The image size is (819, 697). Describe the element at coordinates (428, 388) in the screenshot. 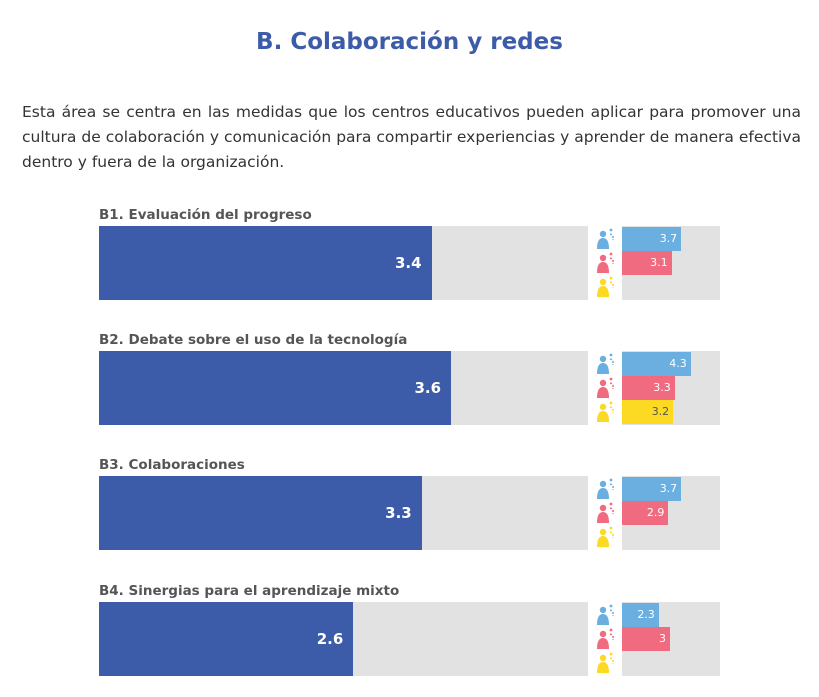

I see `main-bar-label-2: 3.6` at that location.